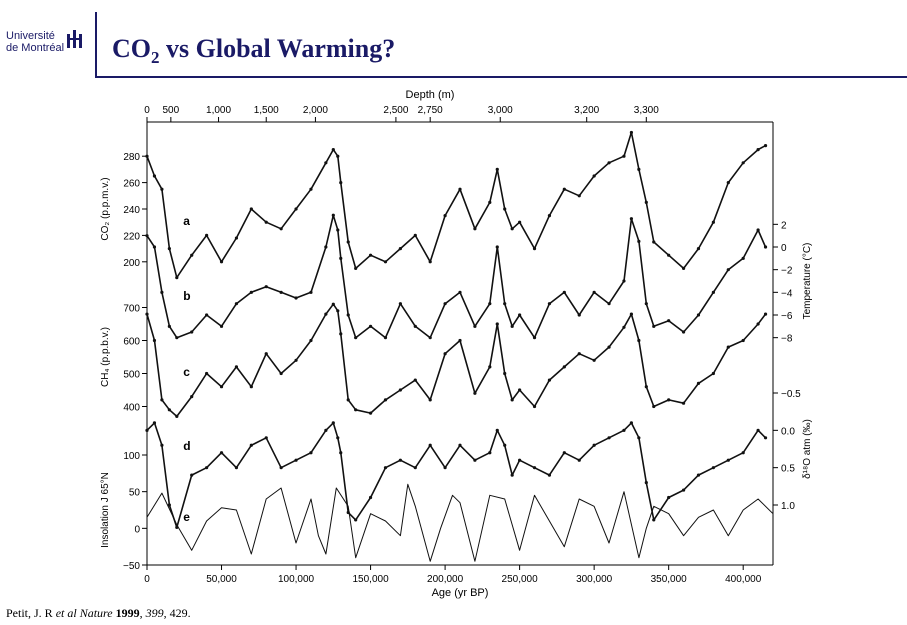 This screenshot has height=625, width=907. I want to click on depth-axis-title: Depth (m), so click(430, 95).